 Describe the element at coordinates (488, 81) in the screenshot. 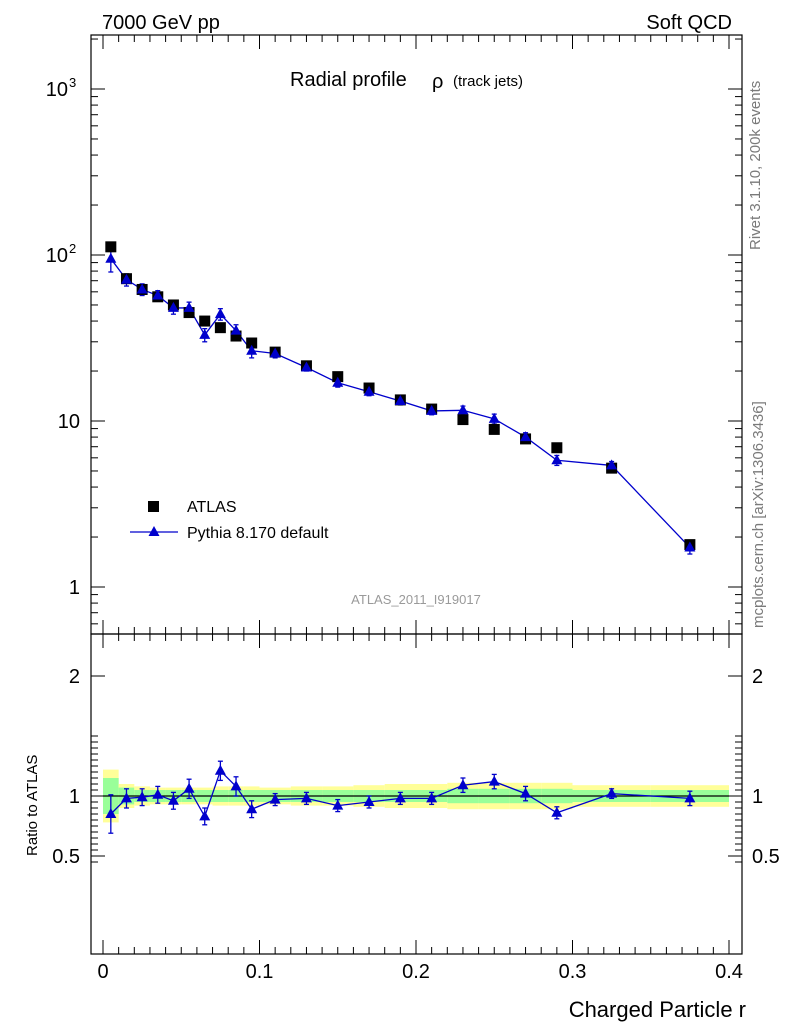

I see `chart-subtitle: (track jets)` at that location.